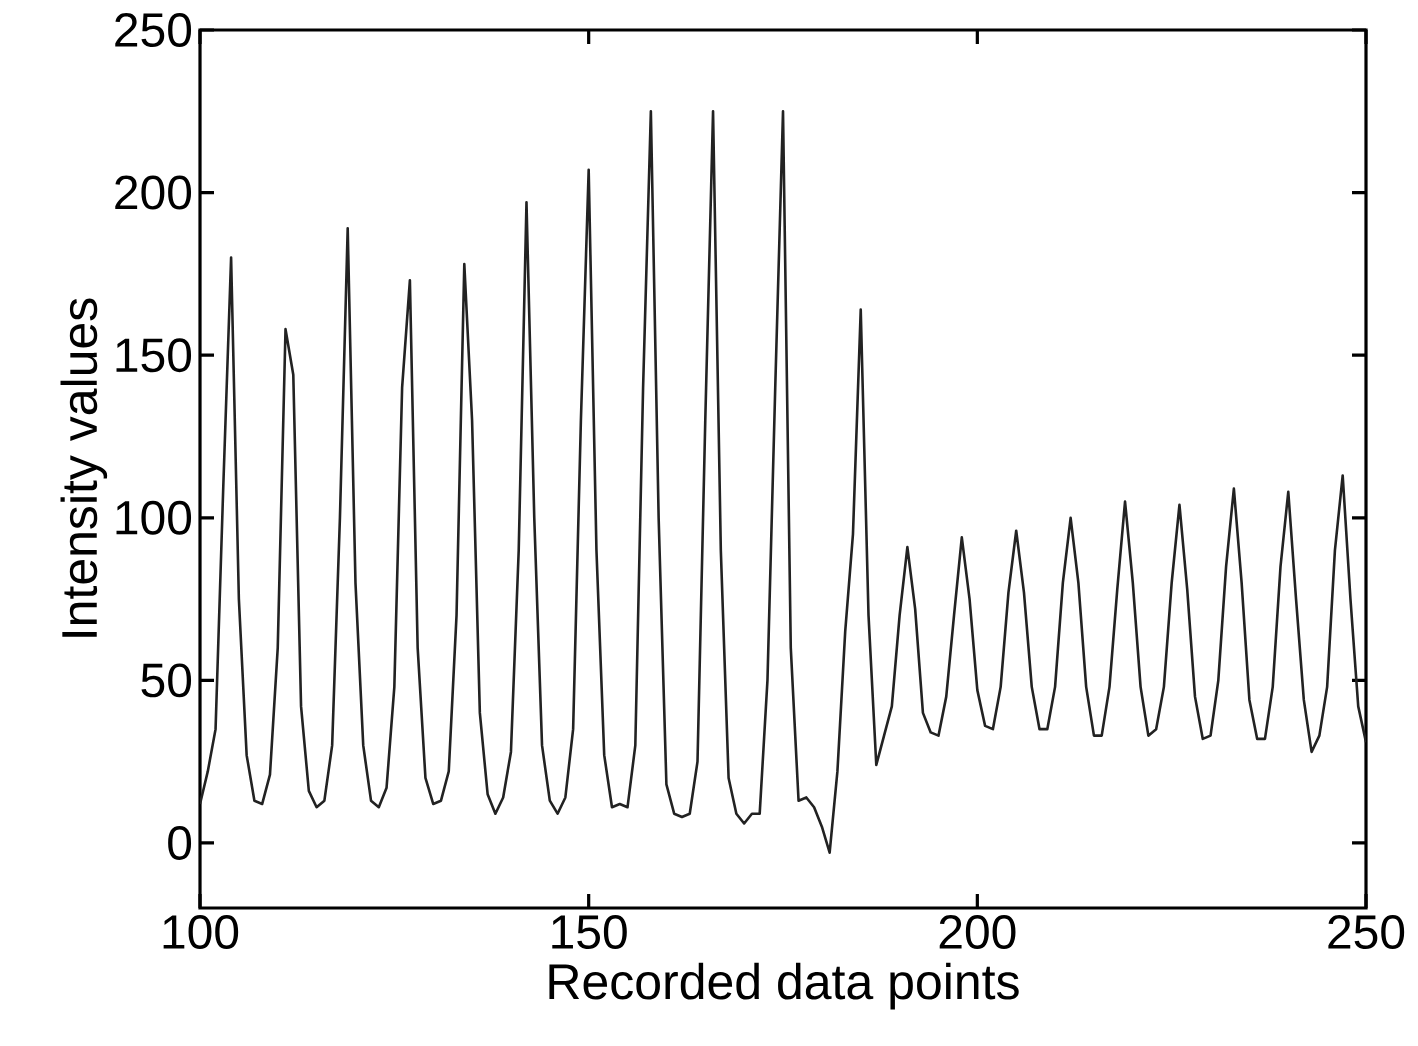 The width and height of the screenshot is (1418, 1046). I want to click on y-tick-label: 150, so click(154, 355).